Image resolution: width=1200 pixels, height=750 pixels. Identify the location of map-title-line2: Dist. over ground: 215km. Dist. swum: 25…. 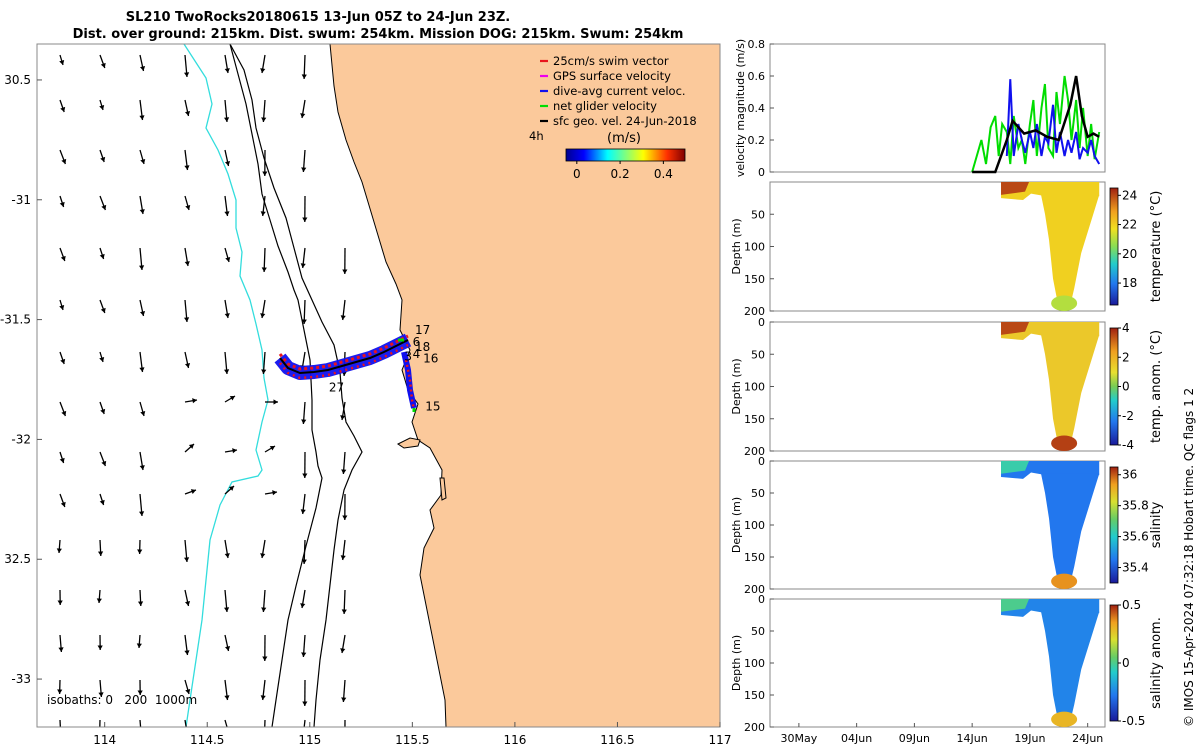
(378, 34).